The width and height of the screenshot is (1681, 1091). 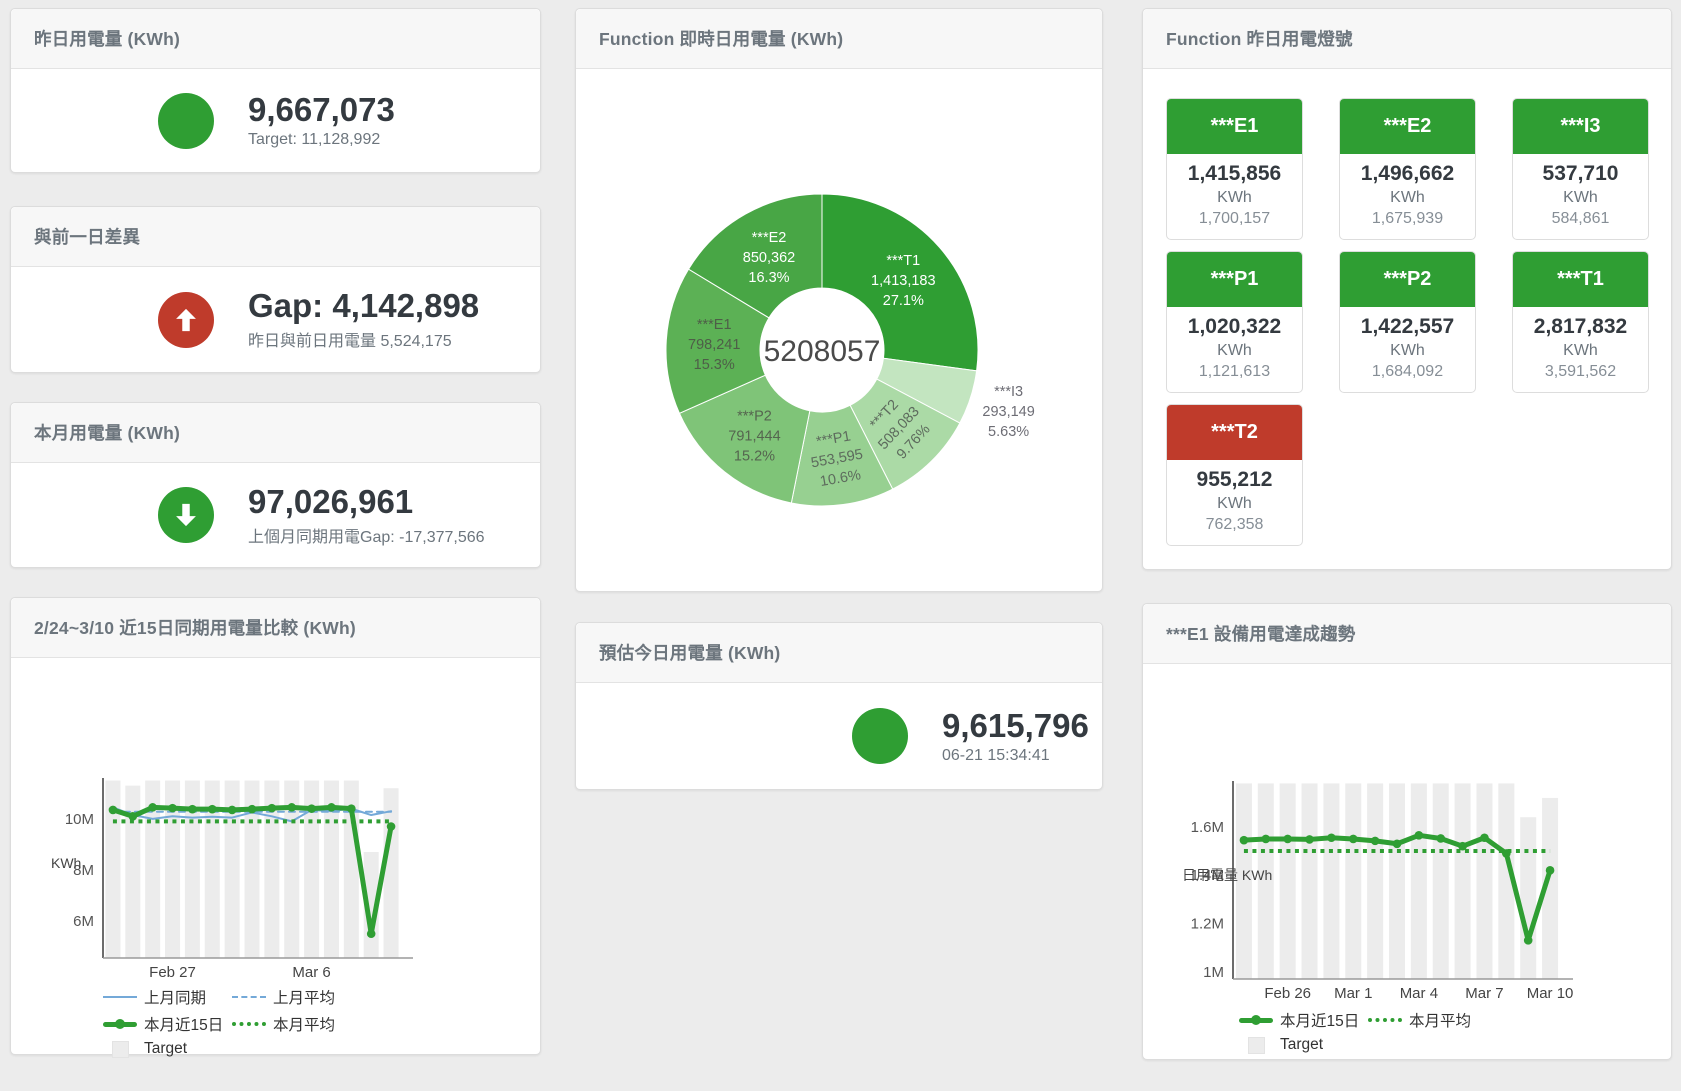 I want to click on light-board-tile: ***E1 1,415,856 KWh 1,700,157, so click(x=1234, y=169).